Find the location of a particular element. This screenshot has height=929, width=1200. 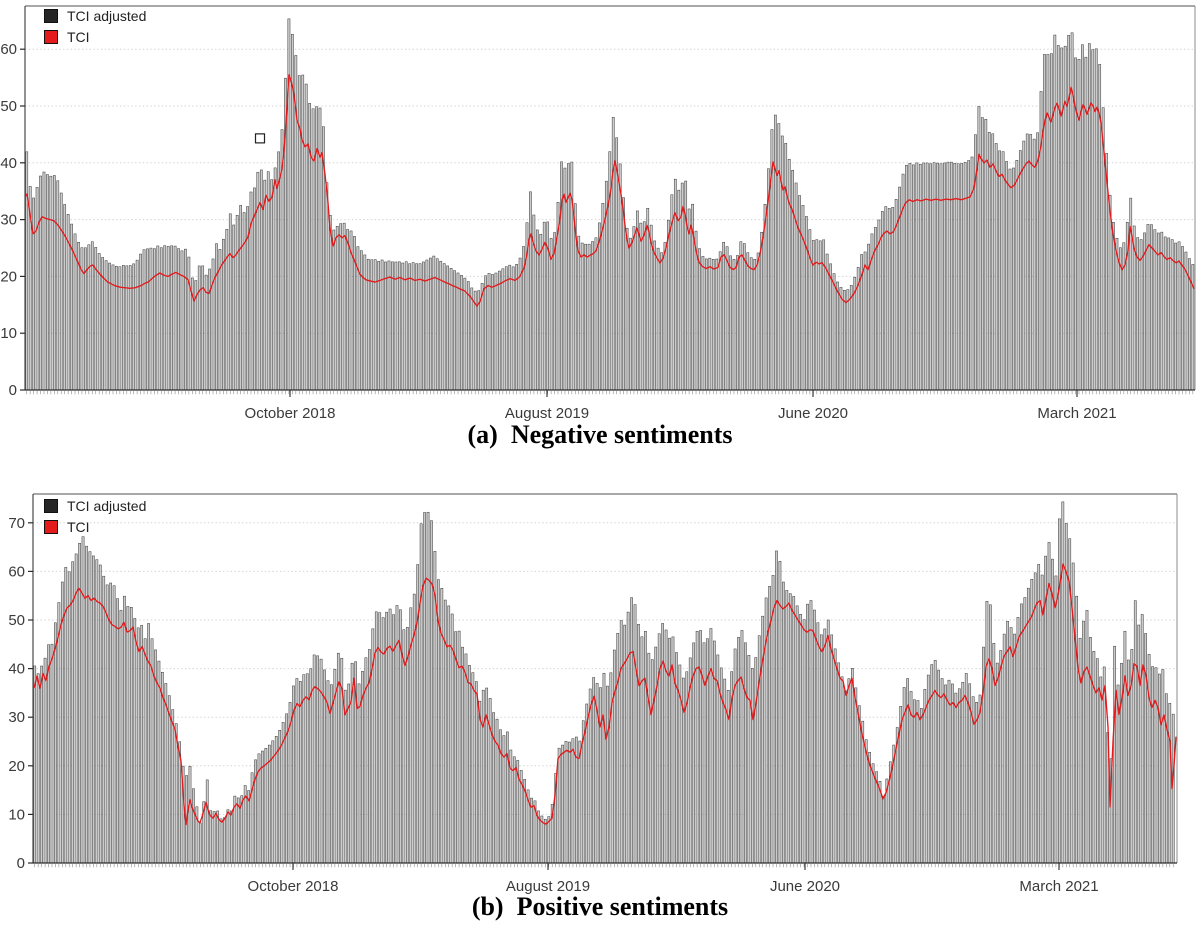

y-tick-label-70: 70 is located at coordinates (16, 523).